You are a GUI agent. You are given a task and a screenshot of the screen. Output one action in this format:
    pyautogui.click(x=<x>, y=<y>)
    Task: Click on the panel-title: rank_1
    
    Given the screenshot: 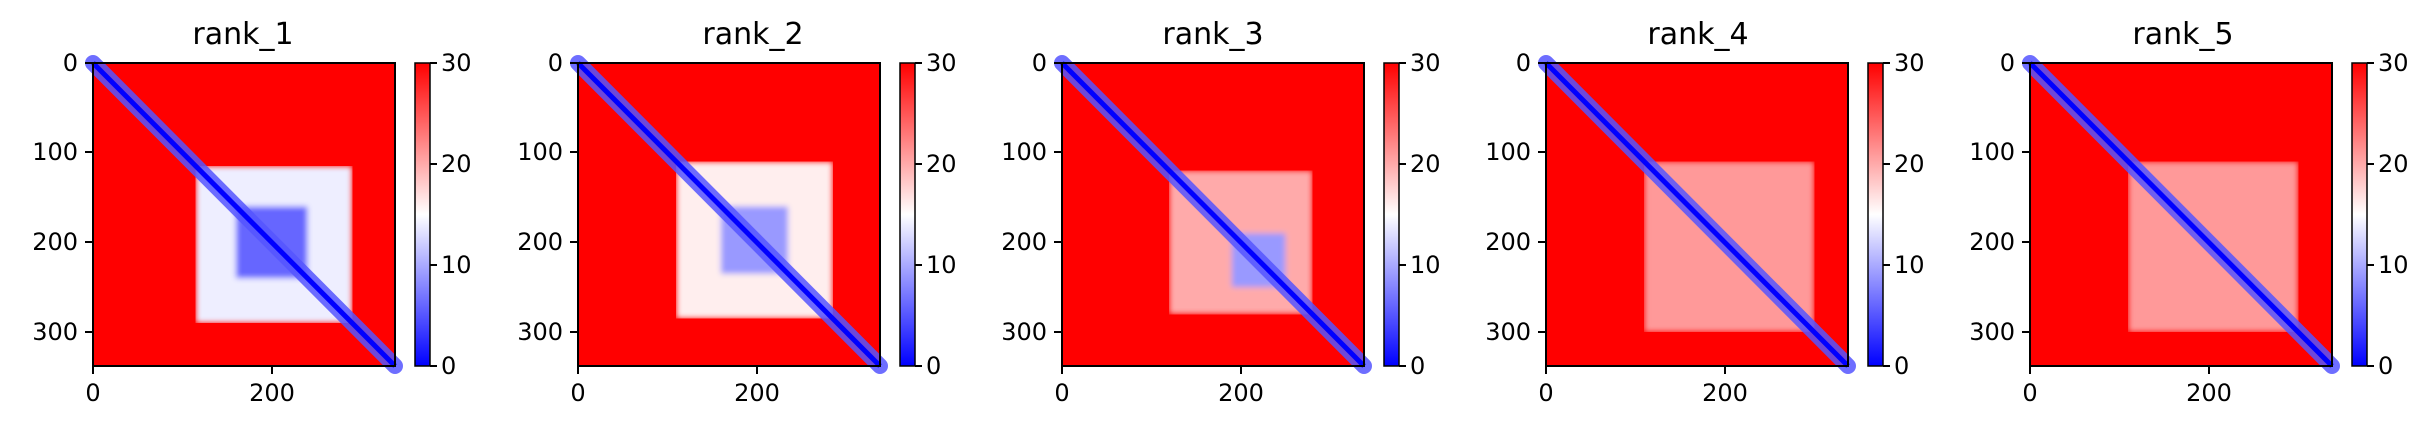 What is the action you would take?
    pyautogui.click(x=242, y=34)
    